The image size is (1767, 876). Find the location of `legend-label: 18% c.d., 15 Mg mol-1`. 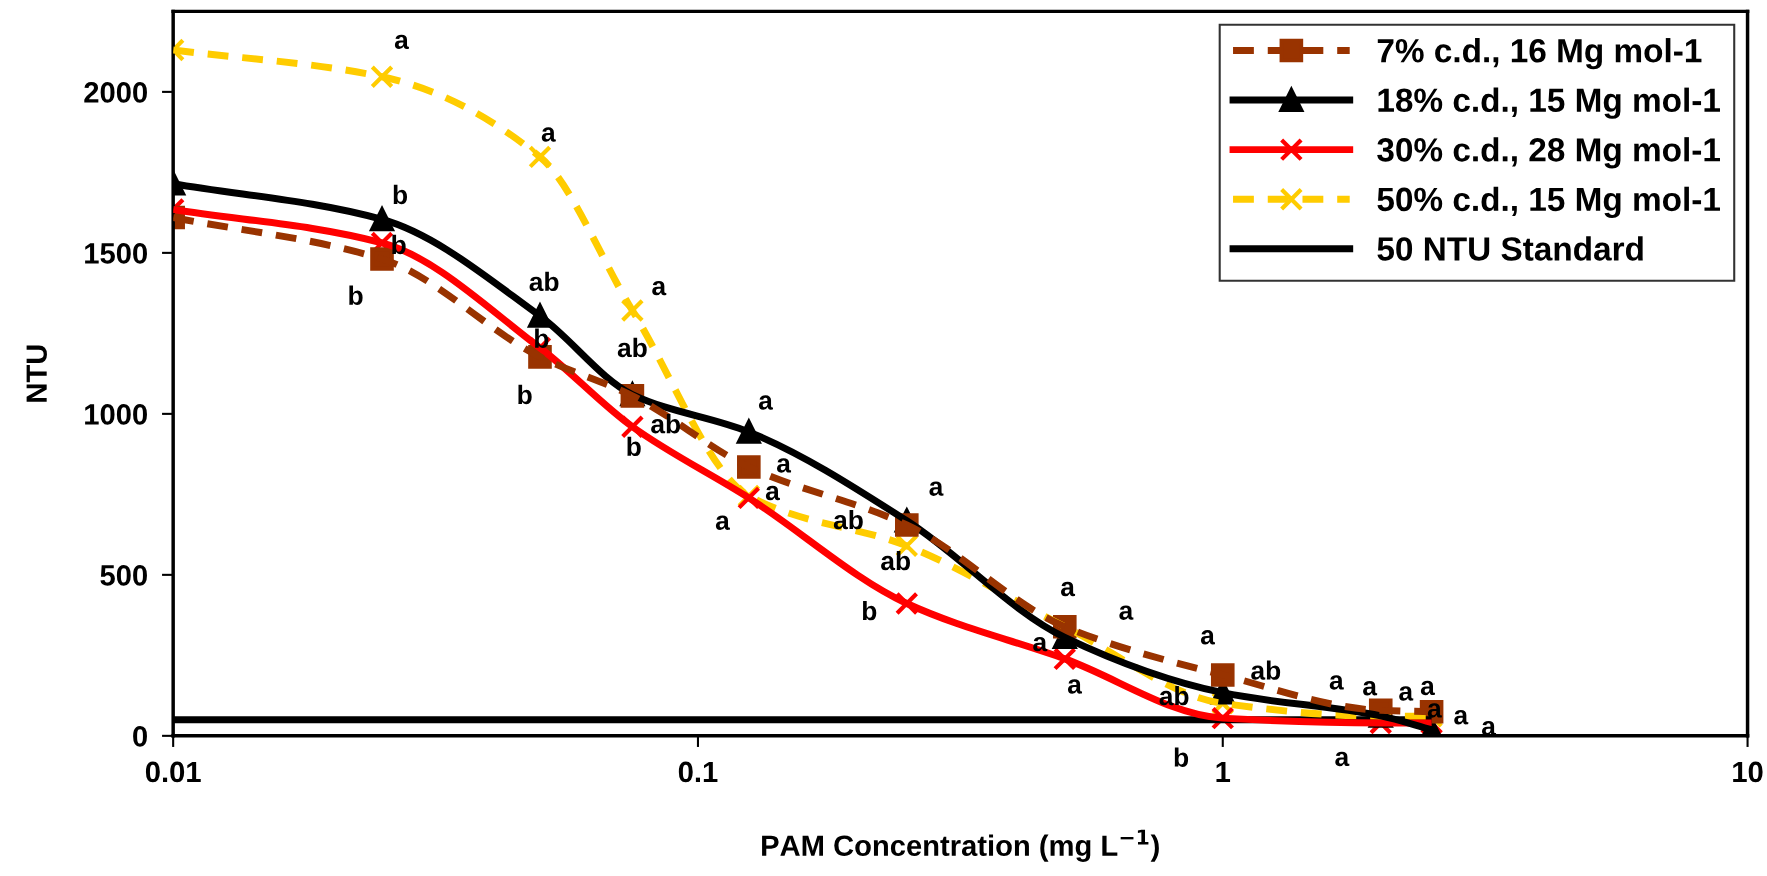

legend-label: 18% c.d., 15 Mg mol-1 is located at coordinates (1549, 103).